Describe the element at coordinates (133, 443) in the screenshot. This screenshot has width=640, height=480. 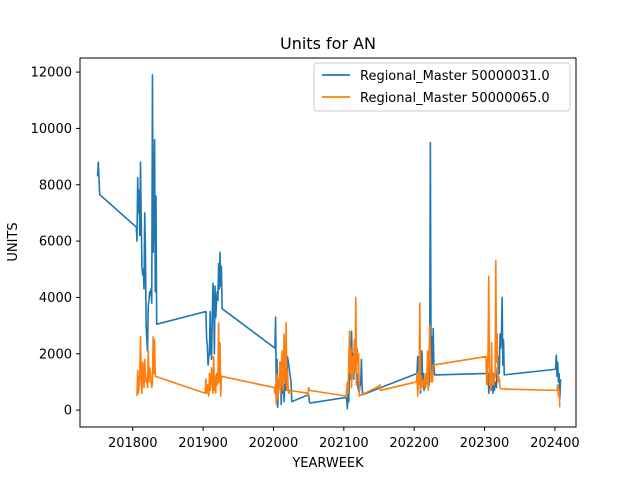
I see `x-tick-label: 201800` at that location.